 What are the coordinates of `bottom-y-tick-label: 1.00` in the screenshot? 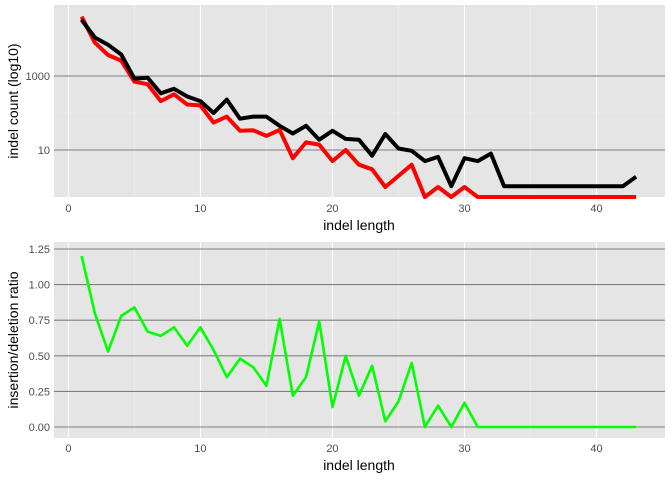 It's located at (39, 286).